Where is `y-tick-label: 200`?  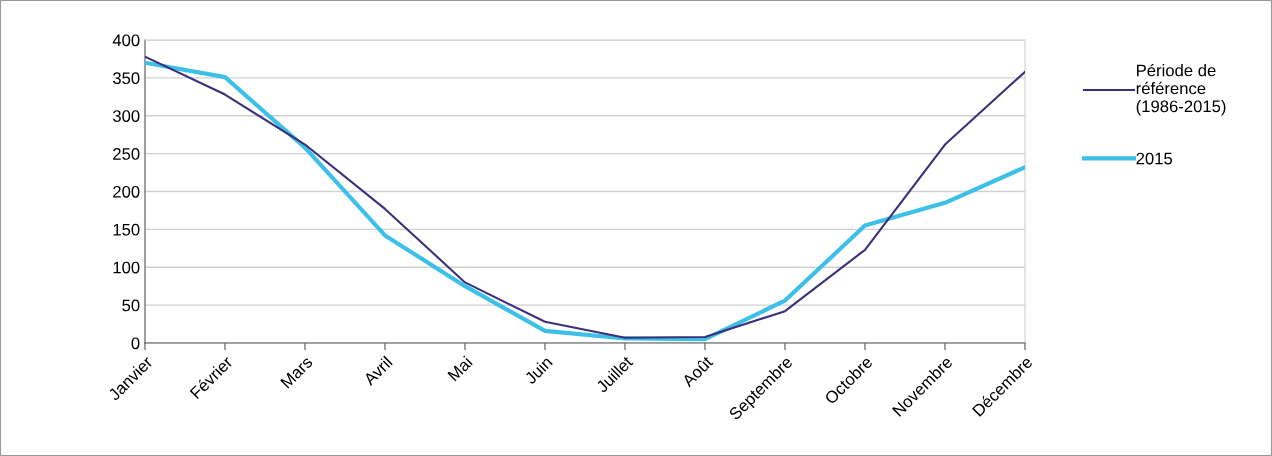
y-tick-label: 200 is located at coordinates (126, 191).